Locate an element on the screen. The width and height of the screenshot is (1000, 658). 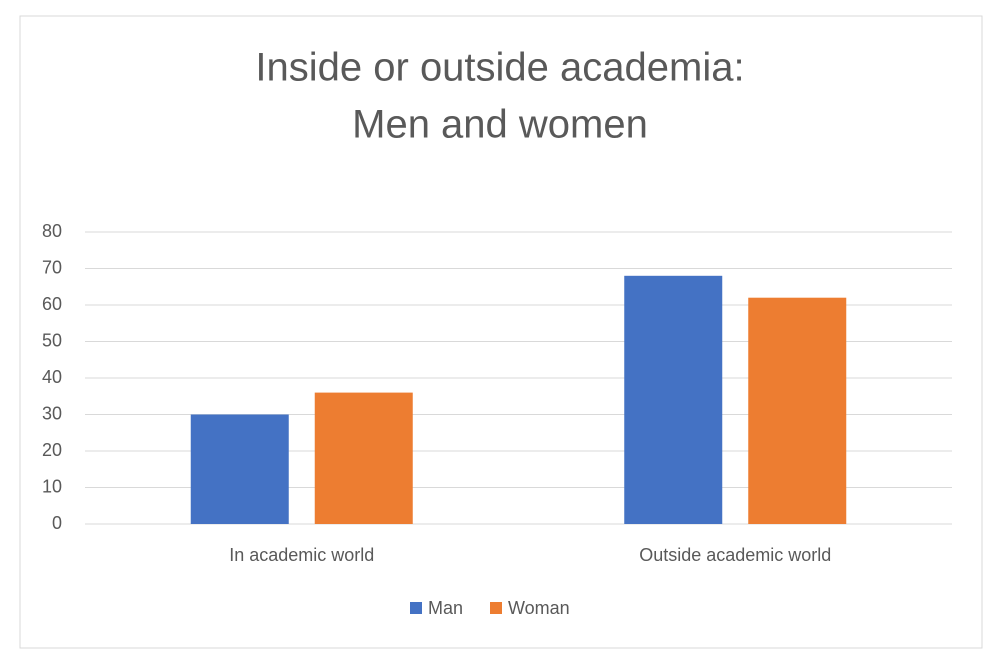
y-tick-label: 70 is located at coordinates (52, 267).